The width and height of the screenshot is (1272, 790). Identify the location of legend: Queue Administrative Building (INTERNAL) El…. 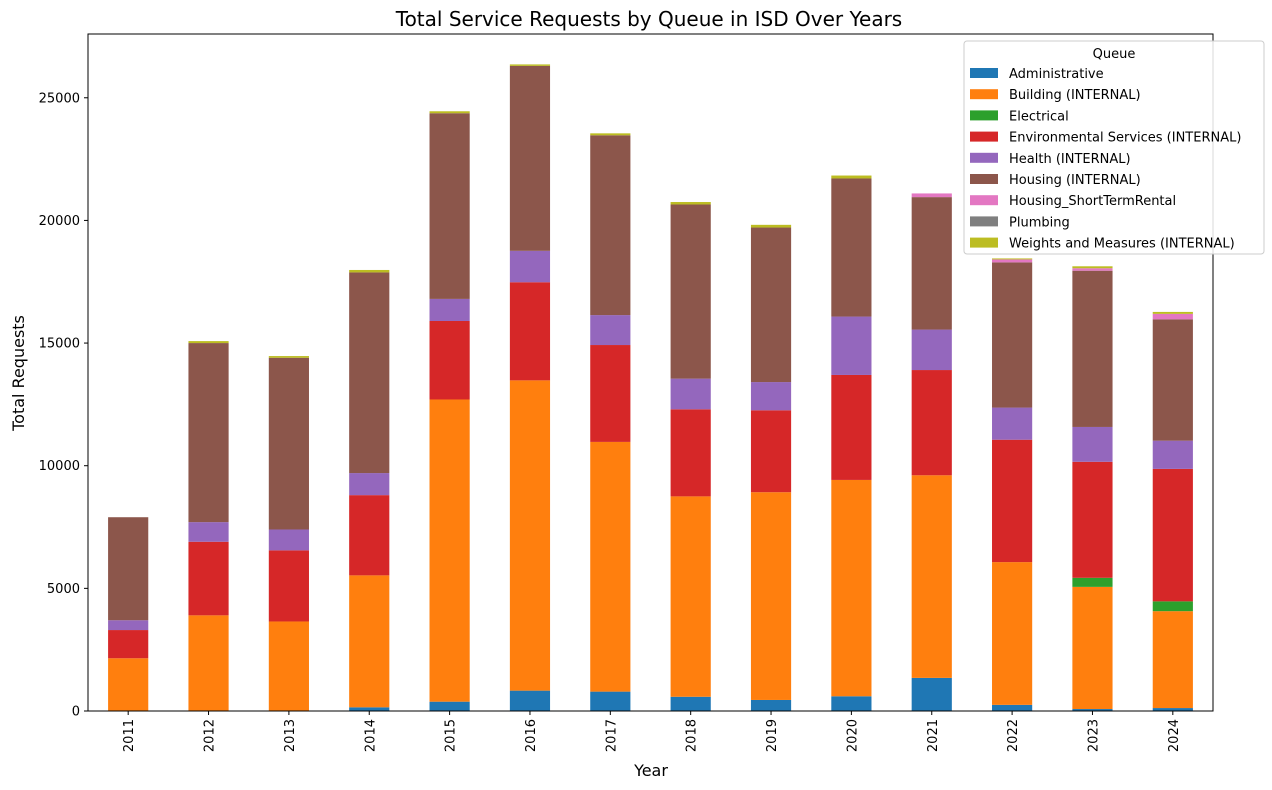
(1114, 147).